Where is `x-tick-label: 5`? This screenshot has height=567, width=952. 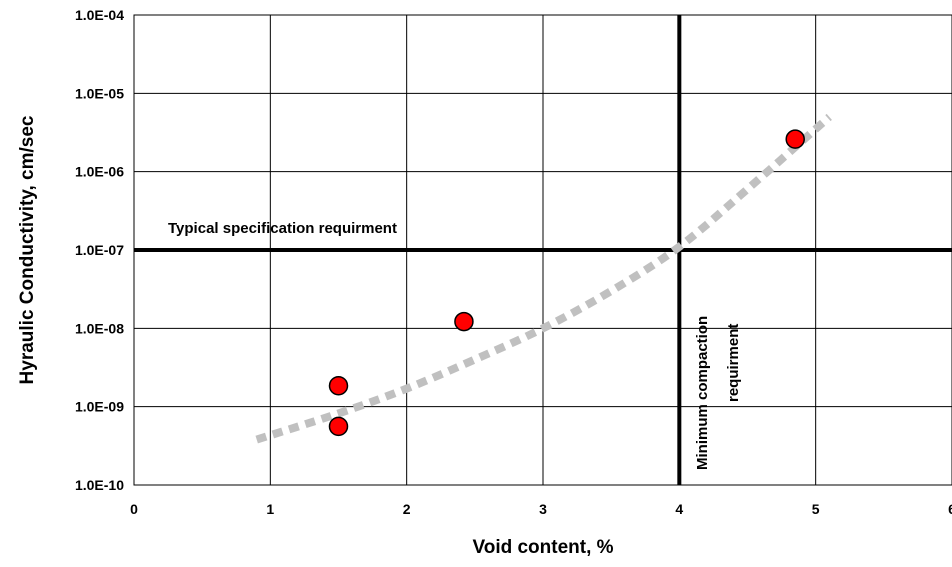 x-tick-label: 5 is located at coordinates (816, 509).